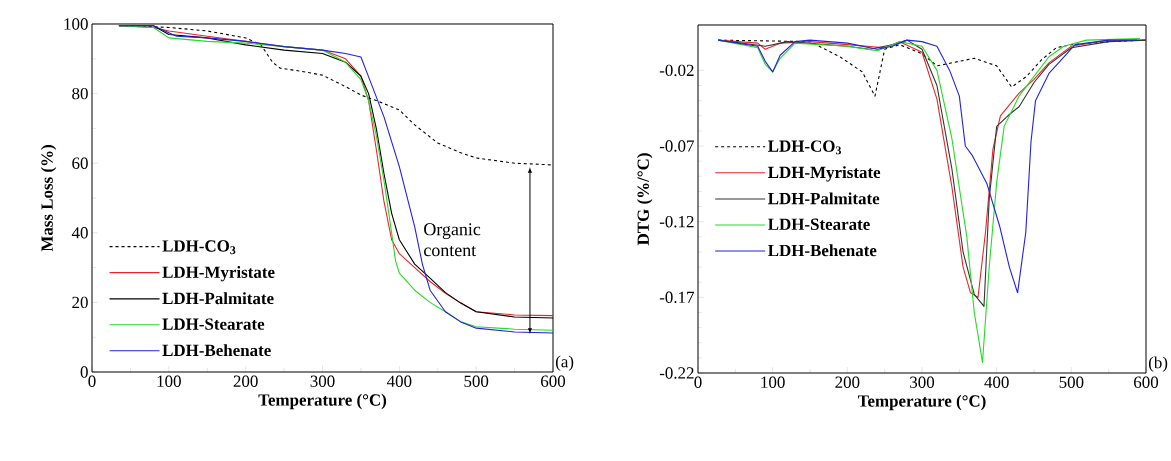 Image resolution: width=1171 pixels, height=461 pixels. I want to click on text: (b), so click(1158, 364).